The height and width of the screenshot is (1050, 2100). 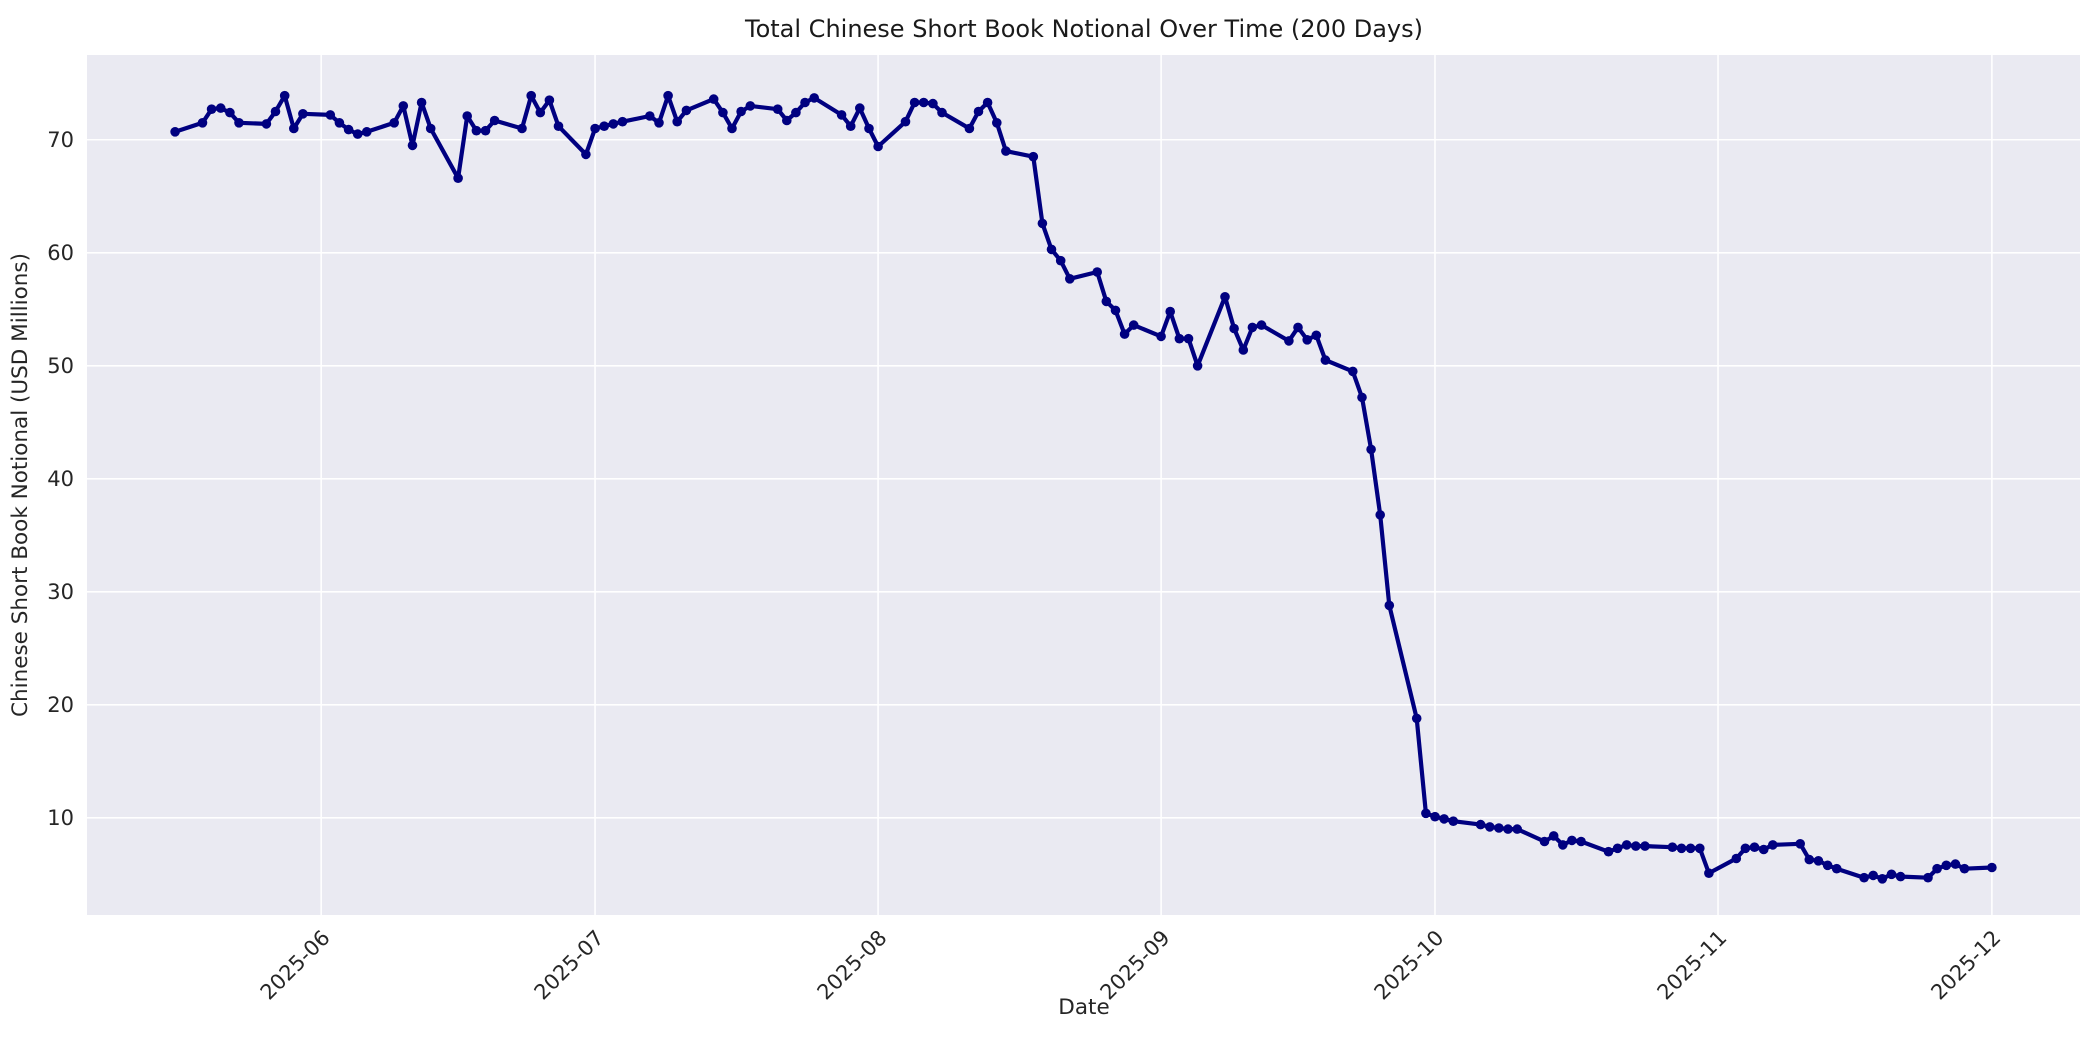 I want to click on x-tick-label: 2025-09, so click(x=1135, y=965).